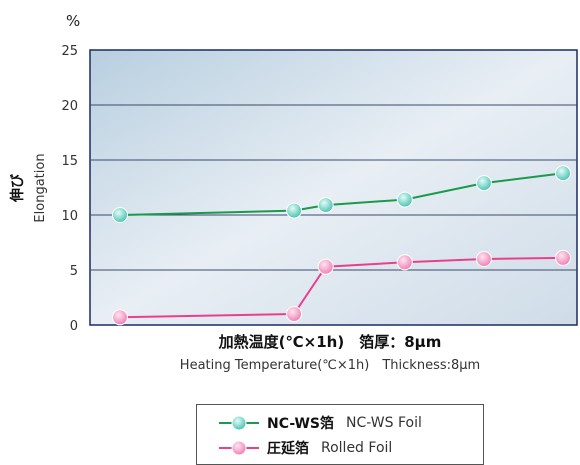  I want to click on y-tick-label-5: 5, so click(74, 271).